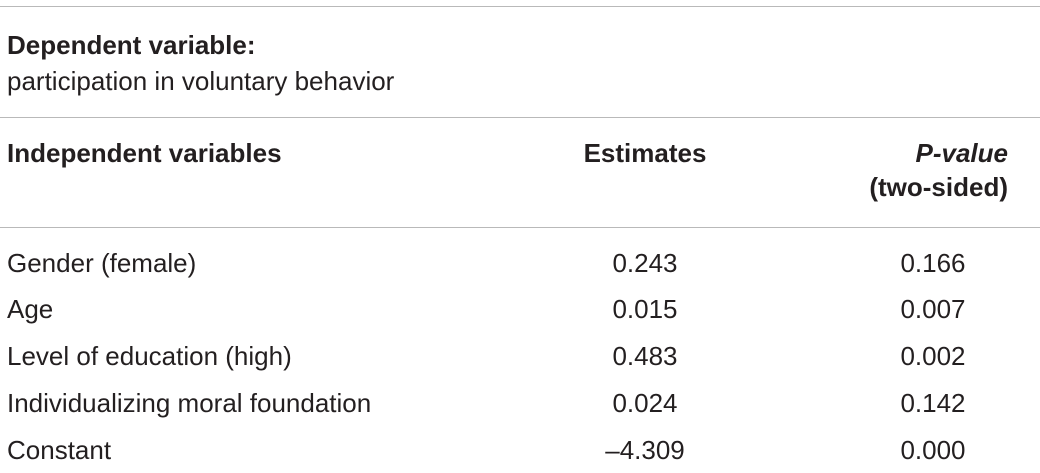 The width and height of the screenshot is (1040, 473). Describe the element at coordinates (520, 227) in the screenshot. I see `header-bottom-rule` at that location.